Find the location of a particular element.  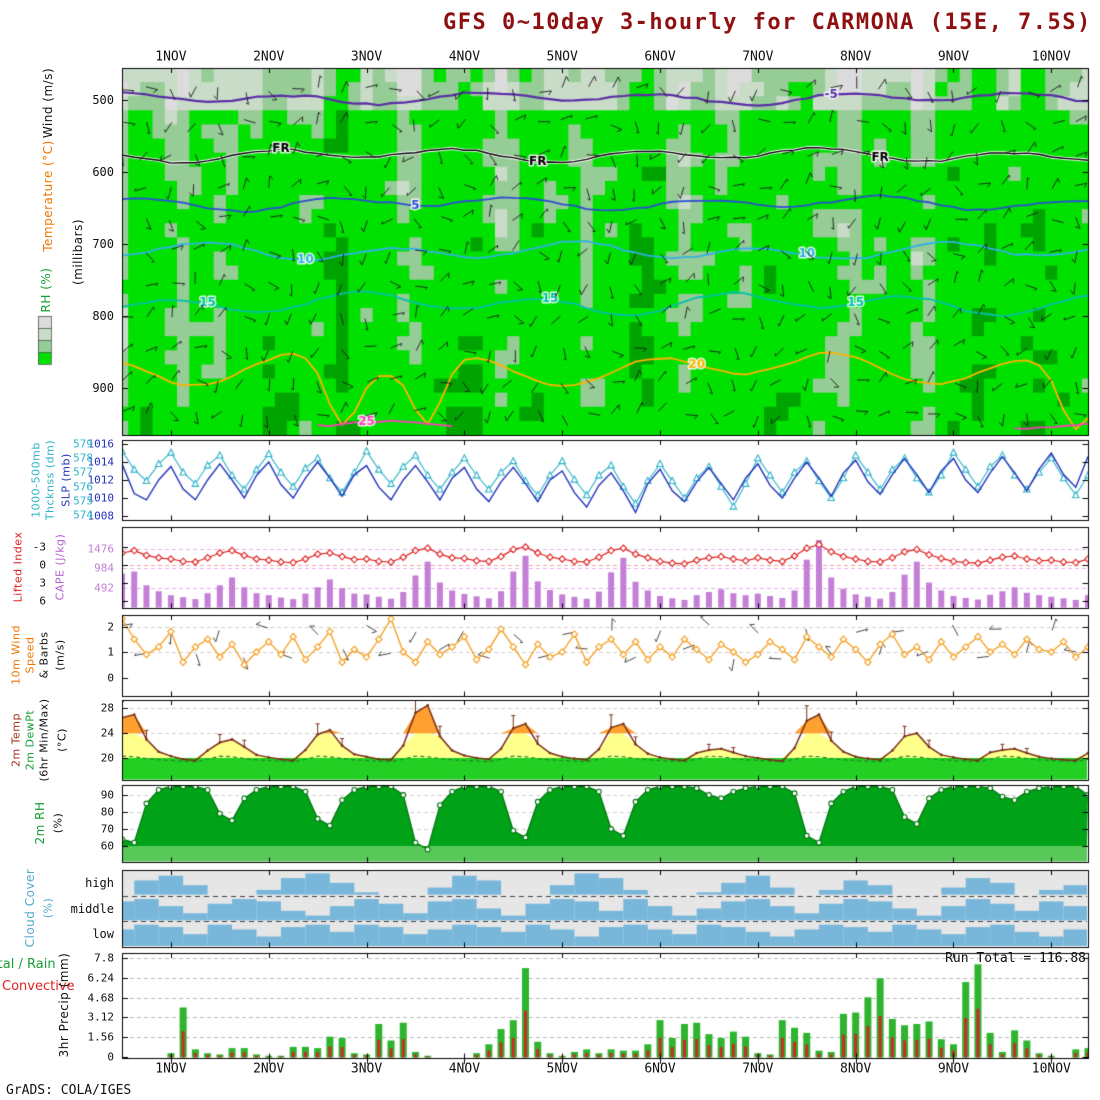

y-label-cloud-cover: Cloud Cover is located at coordinates (30, 908).